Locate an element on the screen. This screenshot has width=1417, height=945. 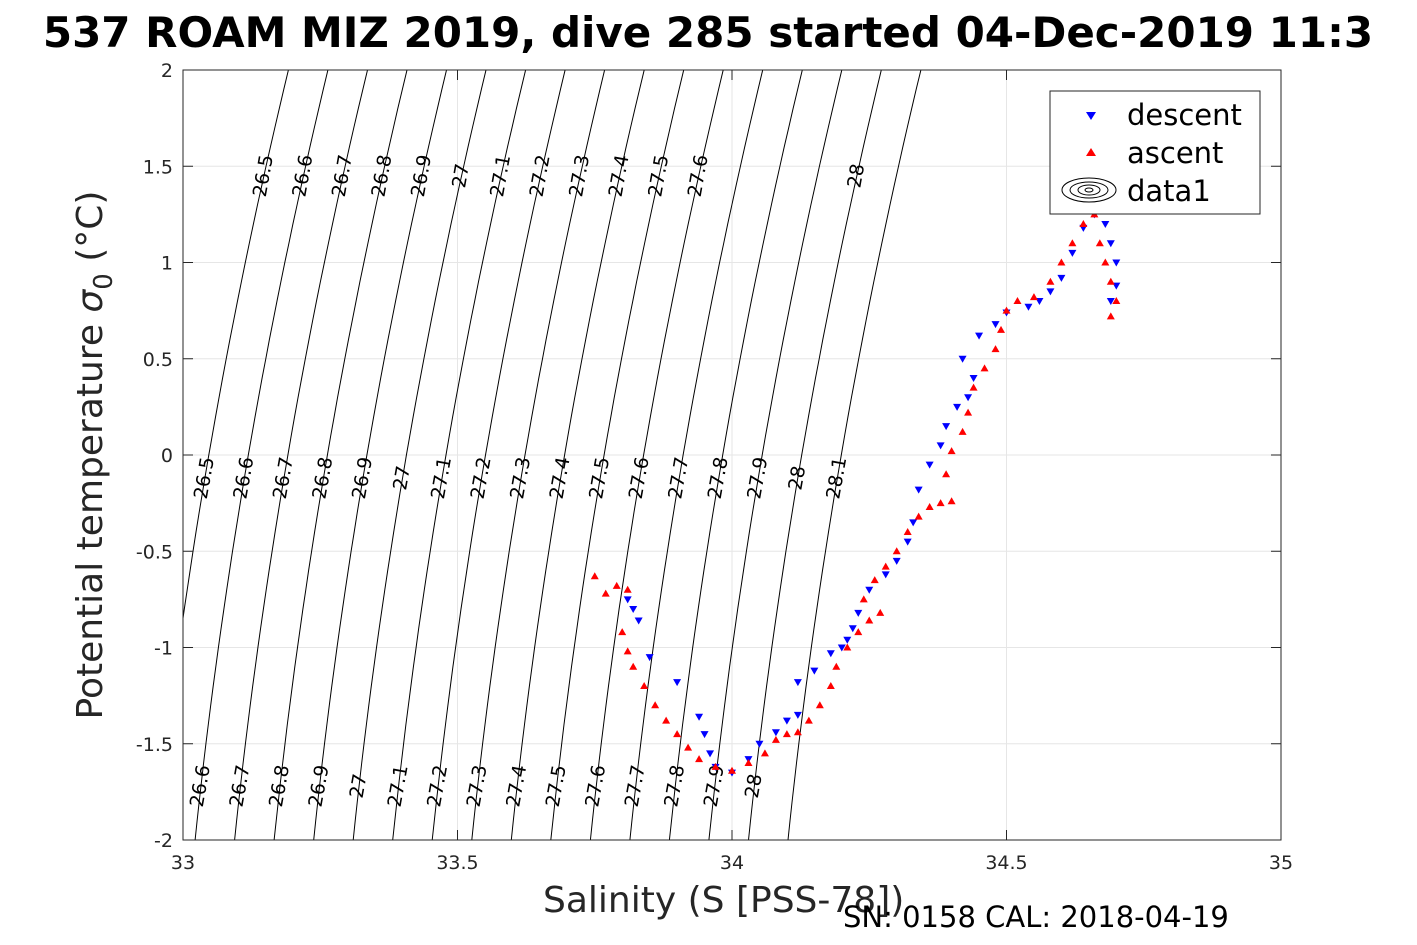
legend-box is located at coordinates (1155, 152).